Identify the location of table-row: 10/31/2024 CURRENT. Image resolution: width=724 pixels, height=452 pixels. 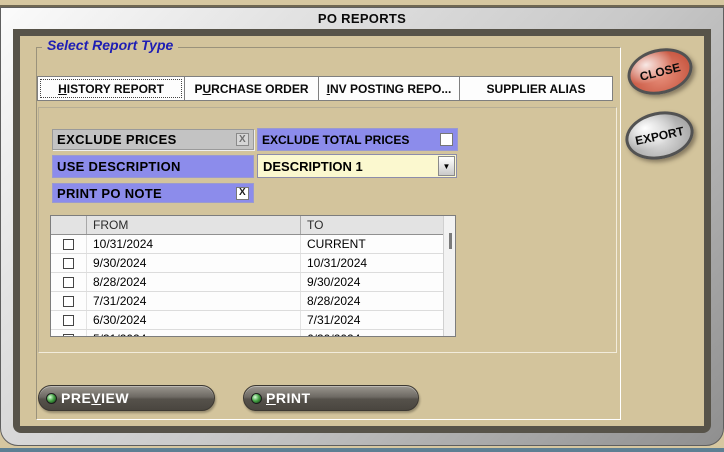
(247, 244).